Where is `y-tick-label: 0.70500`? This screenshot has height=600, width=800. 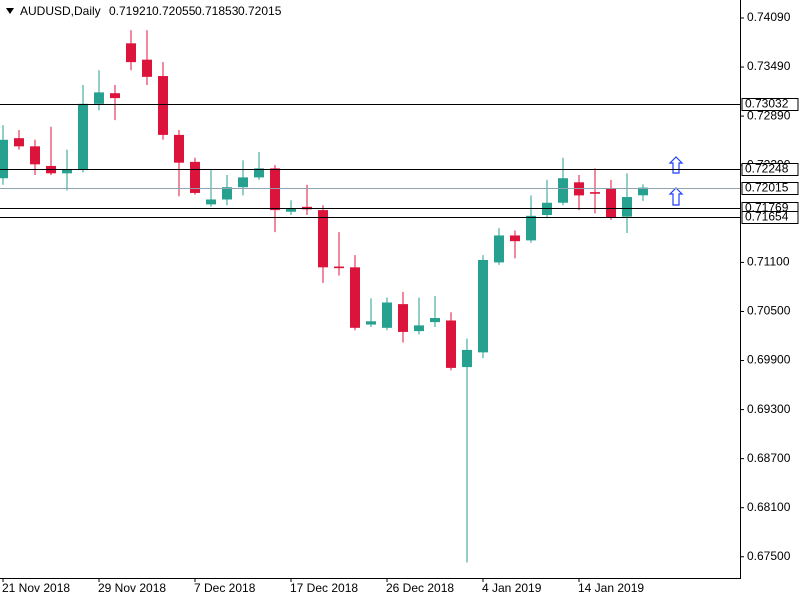 y-tick-label: 0.70500 is located at coordinates (769, 311).